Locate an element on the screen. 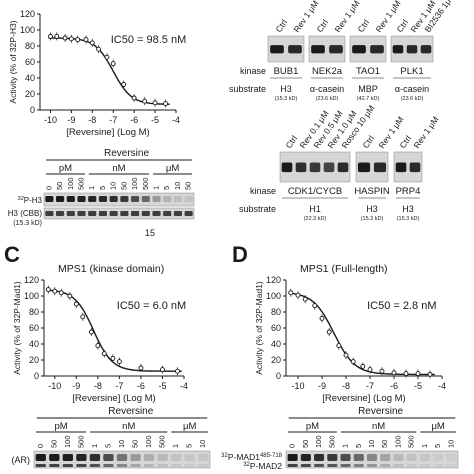 The image size is (474, 474). chart-2-title: MPS1 (Full-length) is located at coordinates (344, 269).